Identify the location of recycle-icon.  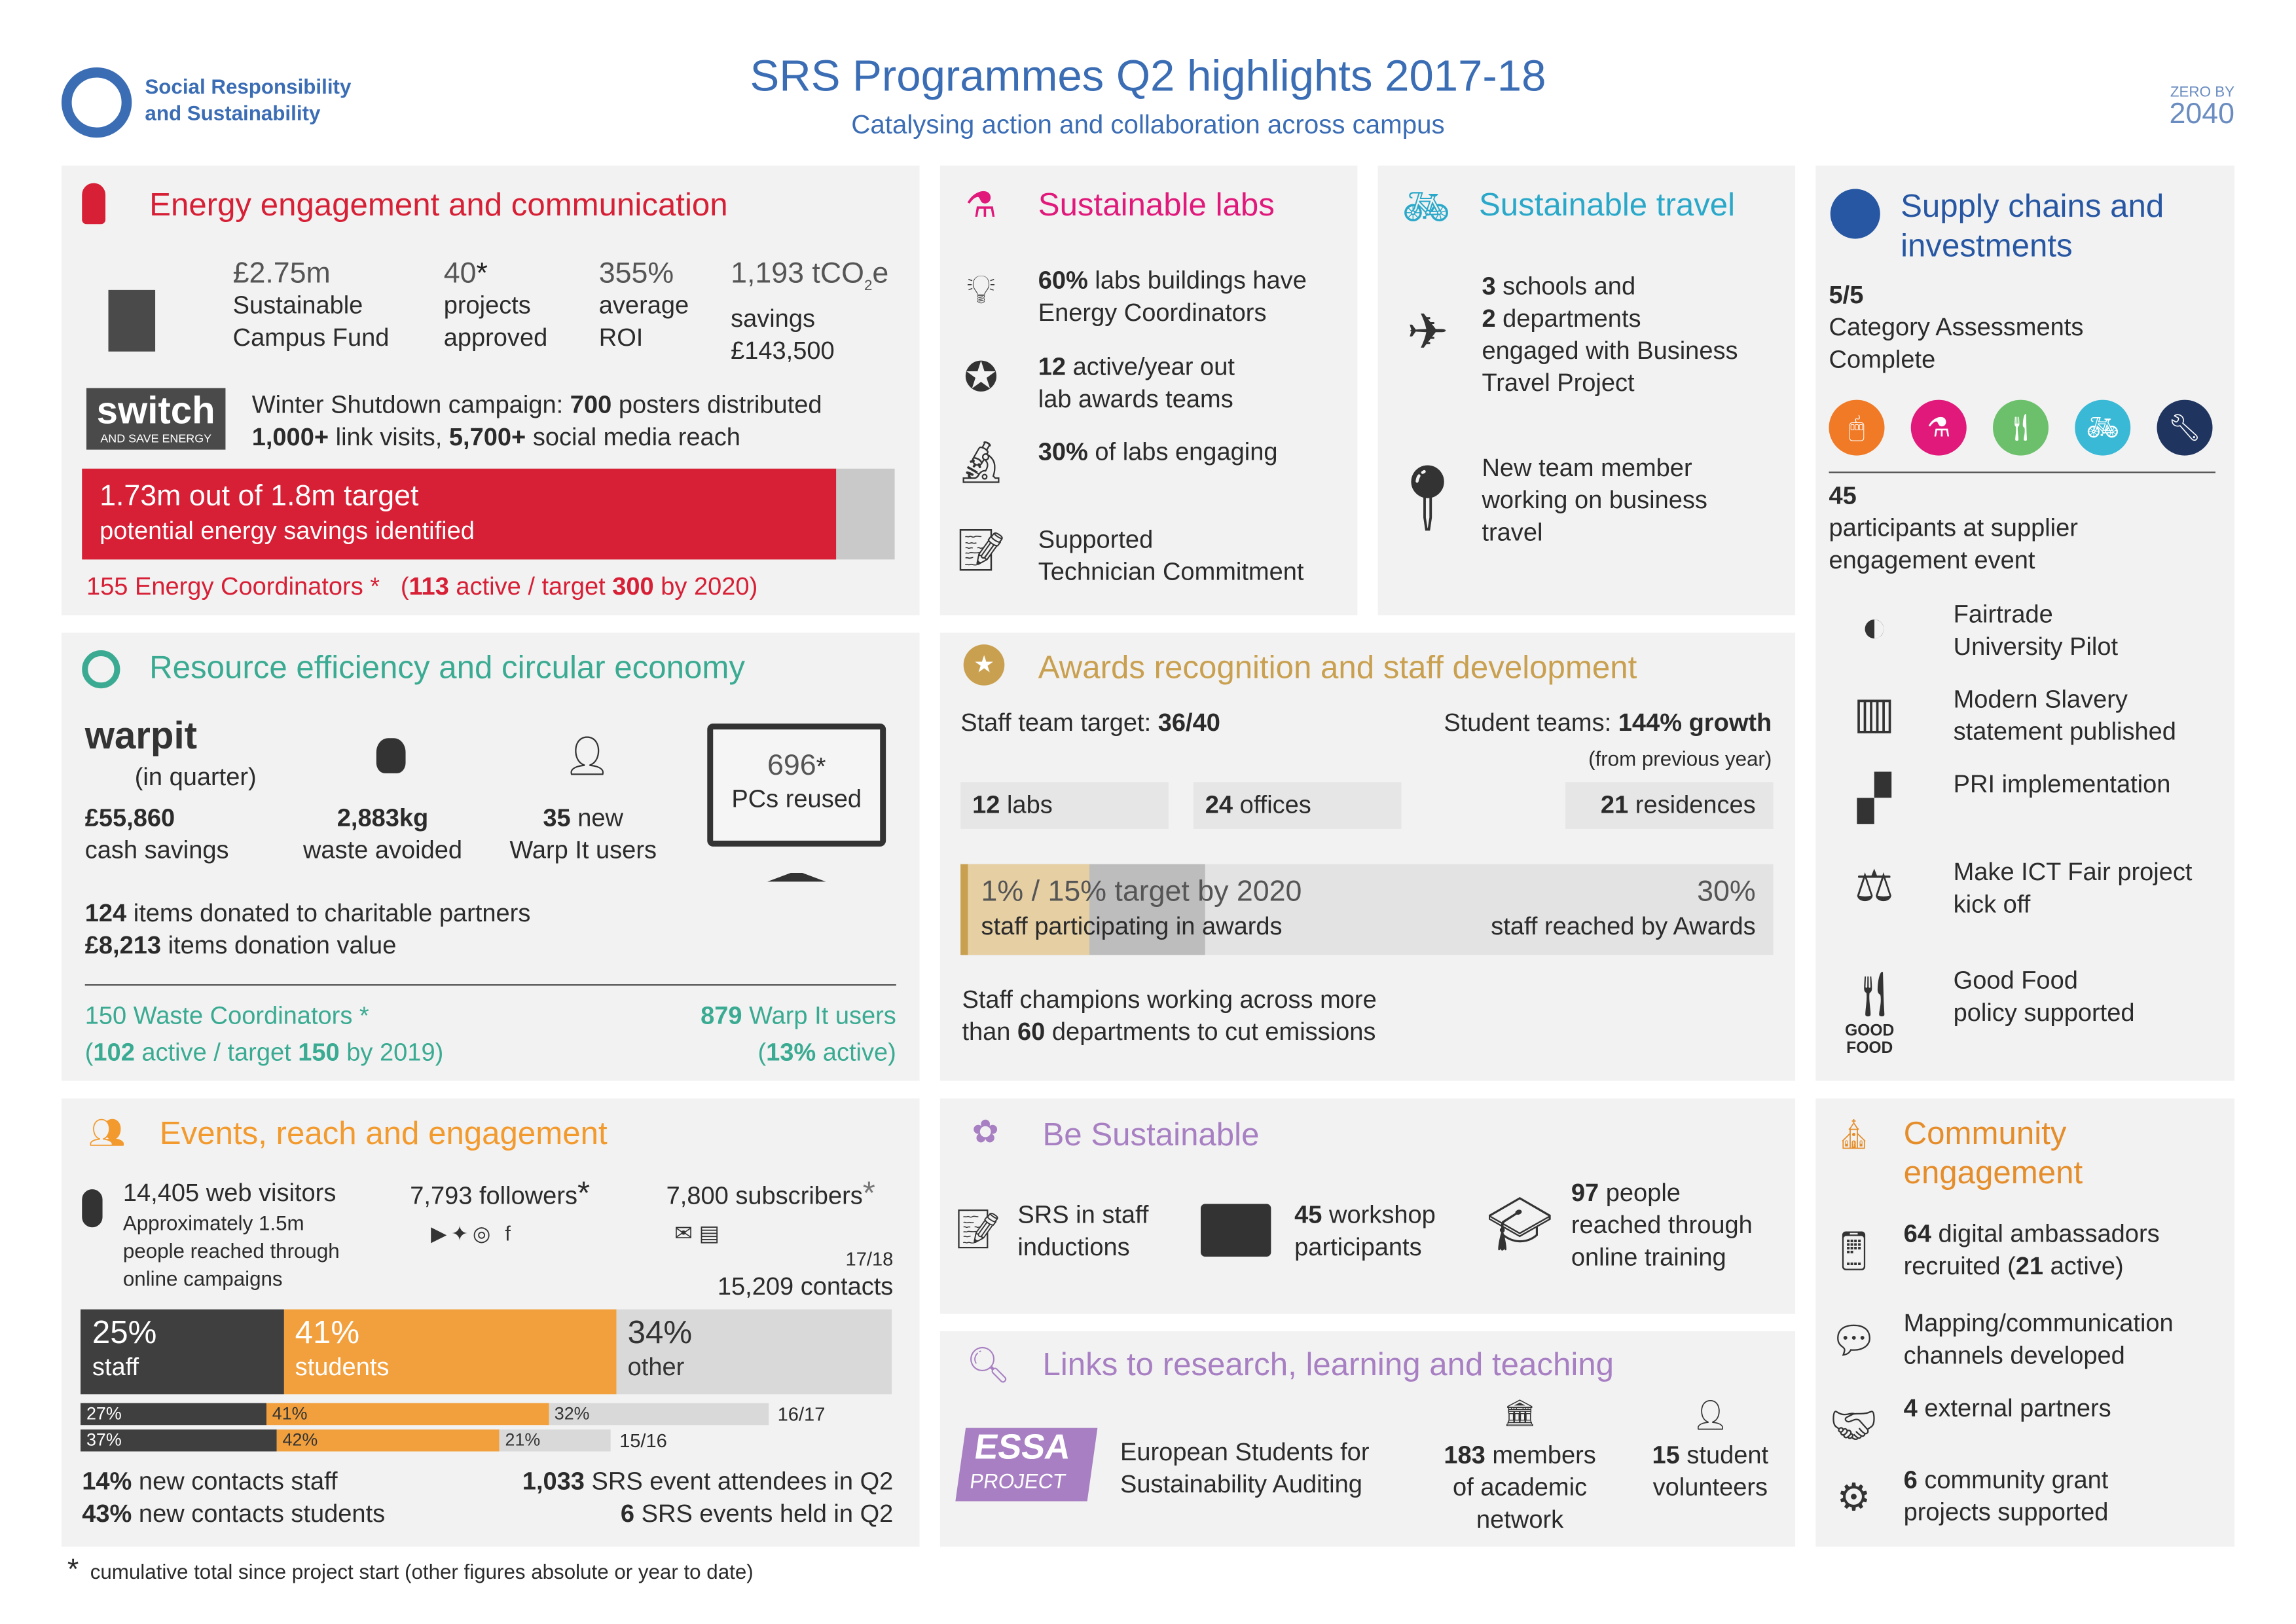
(101, 669).